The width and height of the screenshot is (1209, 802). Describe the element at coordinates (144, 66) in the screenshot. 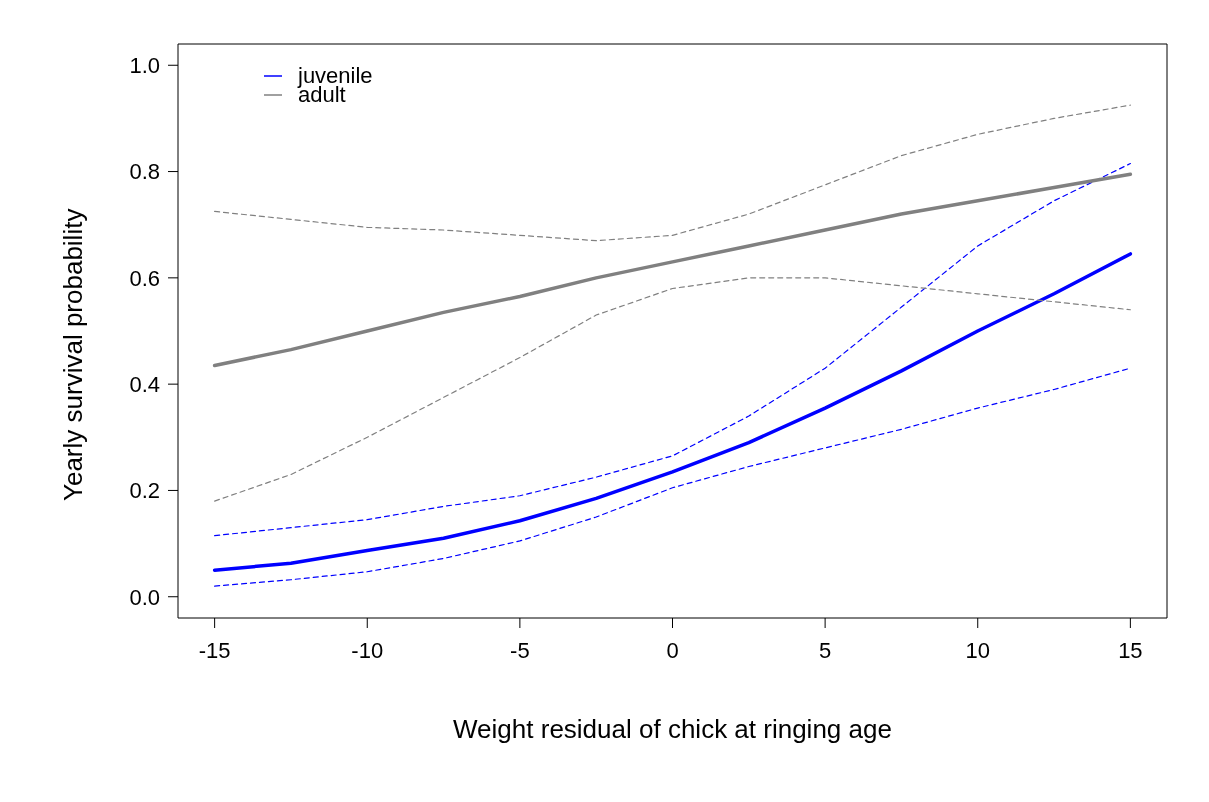

I see `y-tick-label: 1.0` at that location.